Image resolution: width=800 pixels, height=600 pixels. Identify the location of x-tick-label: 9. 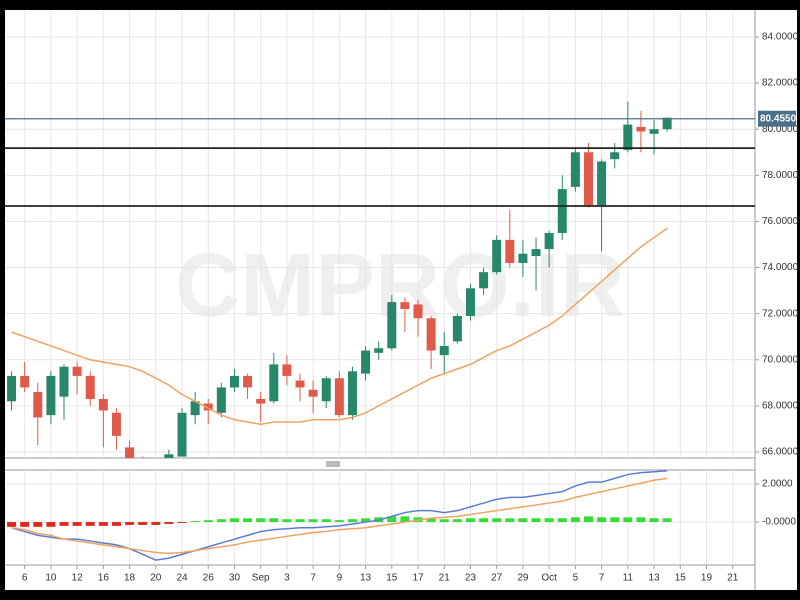
(340, 578).